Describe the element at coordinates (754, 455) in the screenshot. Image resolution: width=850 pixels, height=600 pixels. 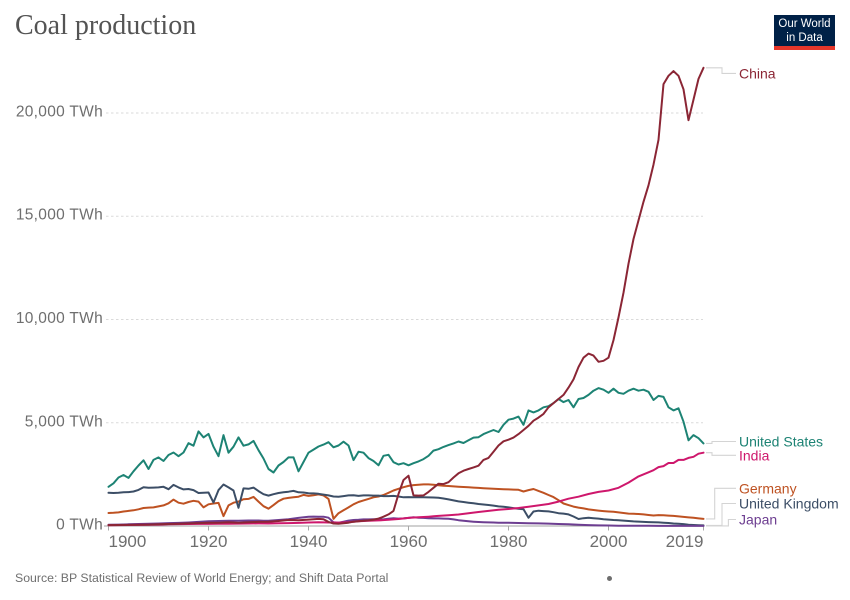
I see `svg-text: India` at that location.